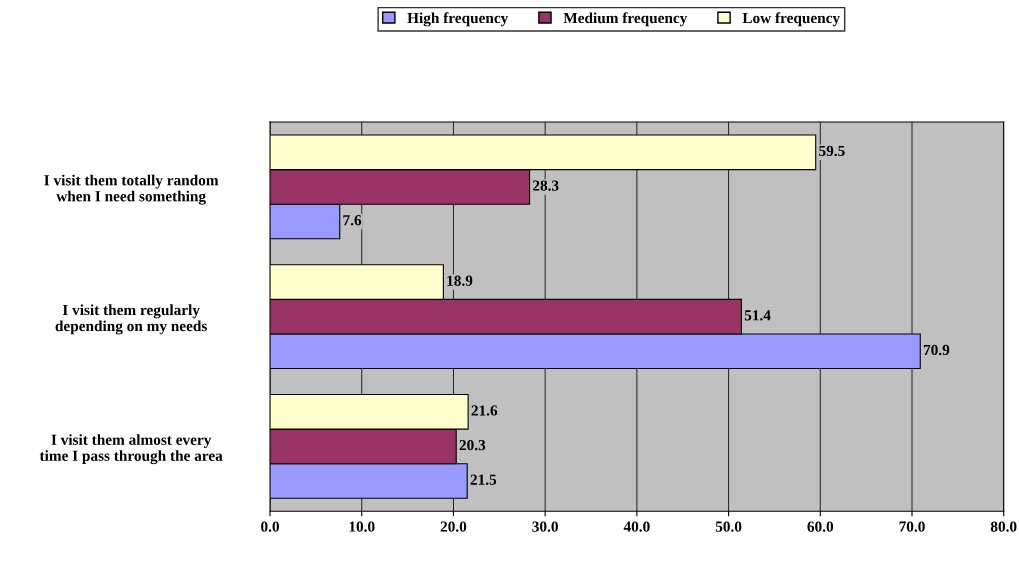 This screenshot has width=1019, height=581. Describe the element at coordinates (483, 479) in the screenshot. I see `data-label: 21.5` at that location.